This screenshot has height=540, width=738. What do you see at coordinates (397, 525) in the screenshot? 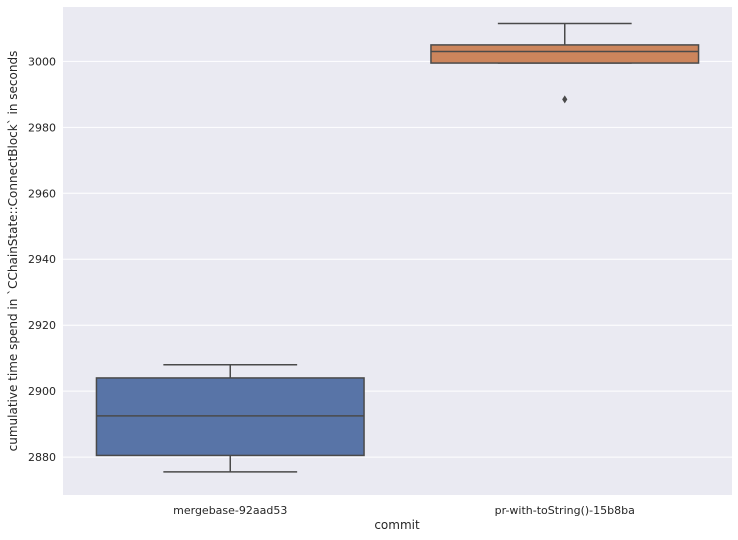
I see `x-axis-label: commit` at bounding box center [397, 525].